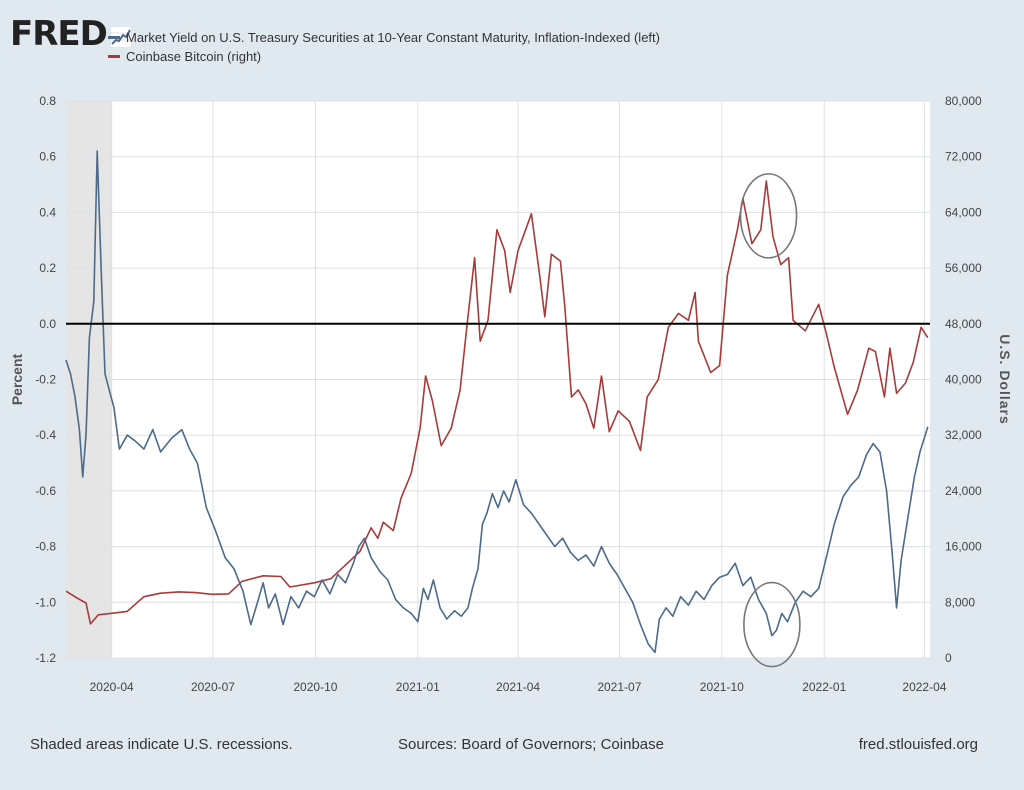 The image size is (1024, 790). I want to click on y-right-tick-label: 48,000, so click(963, 324).